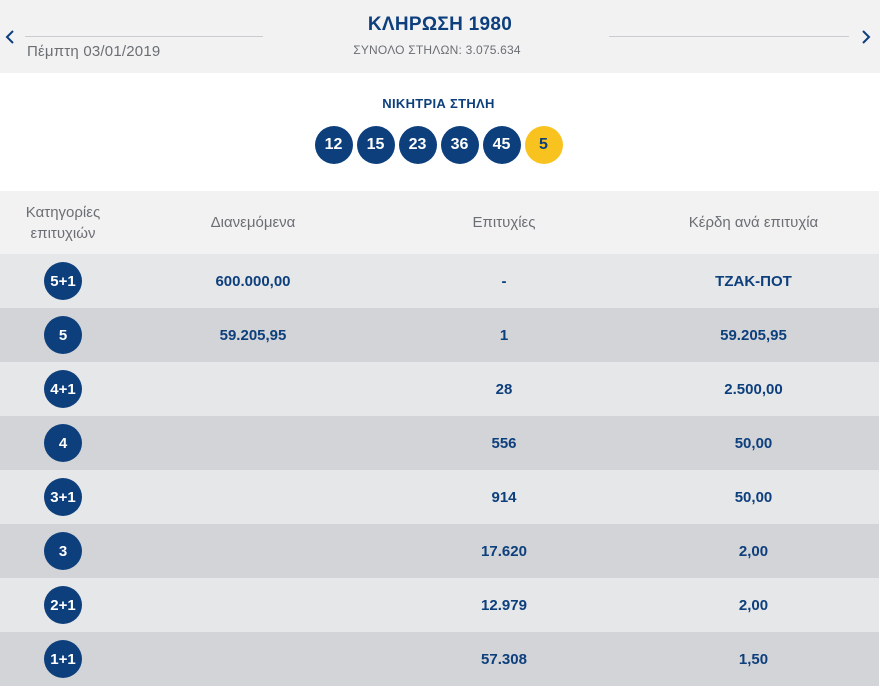  What do you see at coordinates (504, 222) in the screenshot?
I see `header-winners: Επιτυχίες` at bounding box center [504, 222].